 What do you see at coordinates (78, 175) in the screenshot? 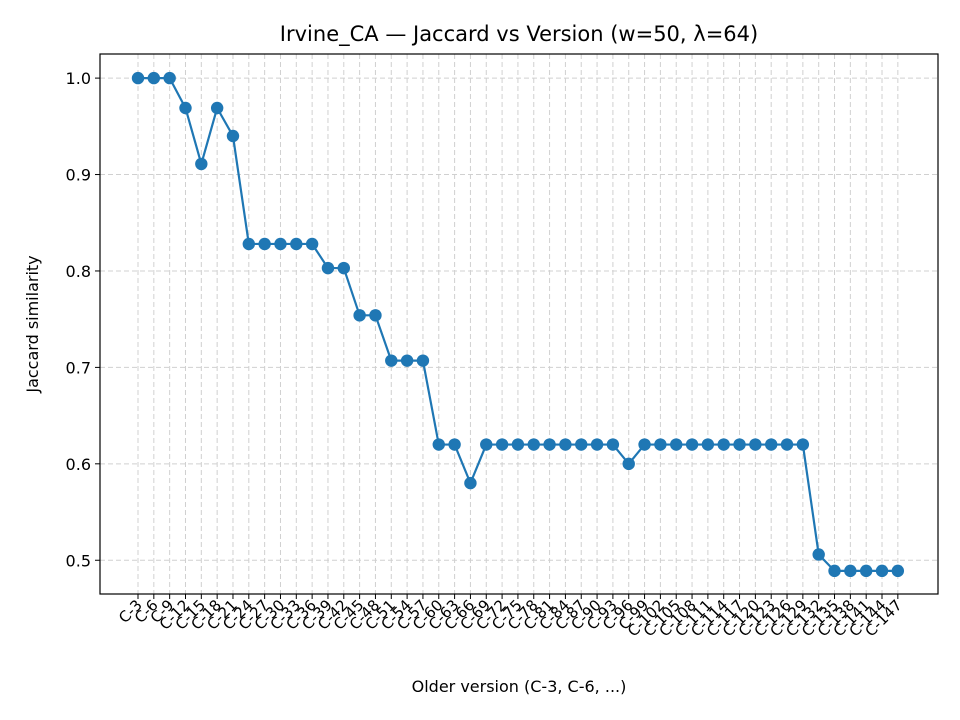
I see `y-tick-label: 0.9` at bounding box center [78, 175].